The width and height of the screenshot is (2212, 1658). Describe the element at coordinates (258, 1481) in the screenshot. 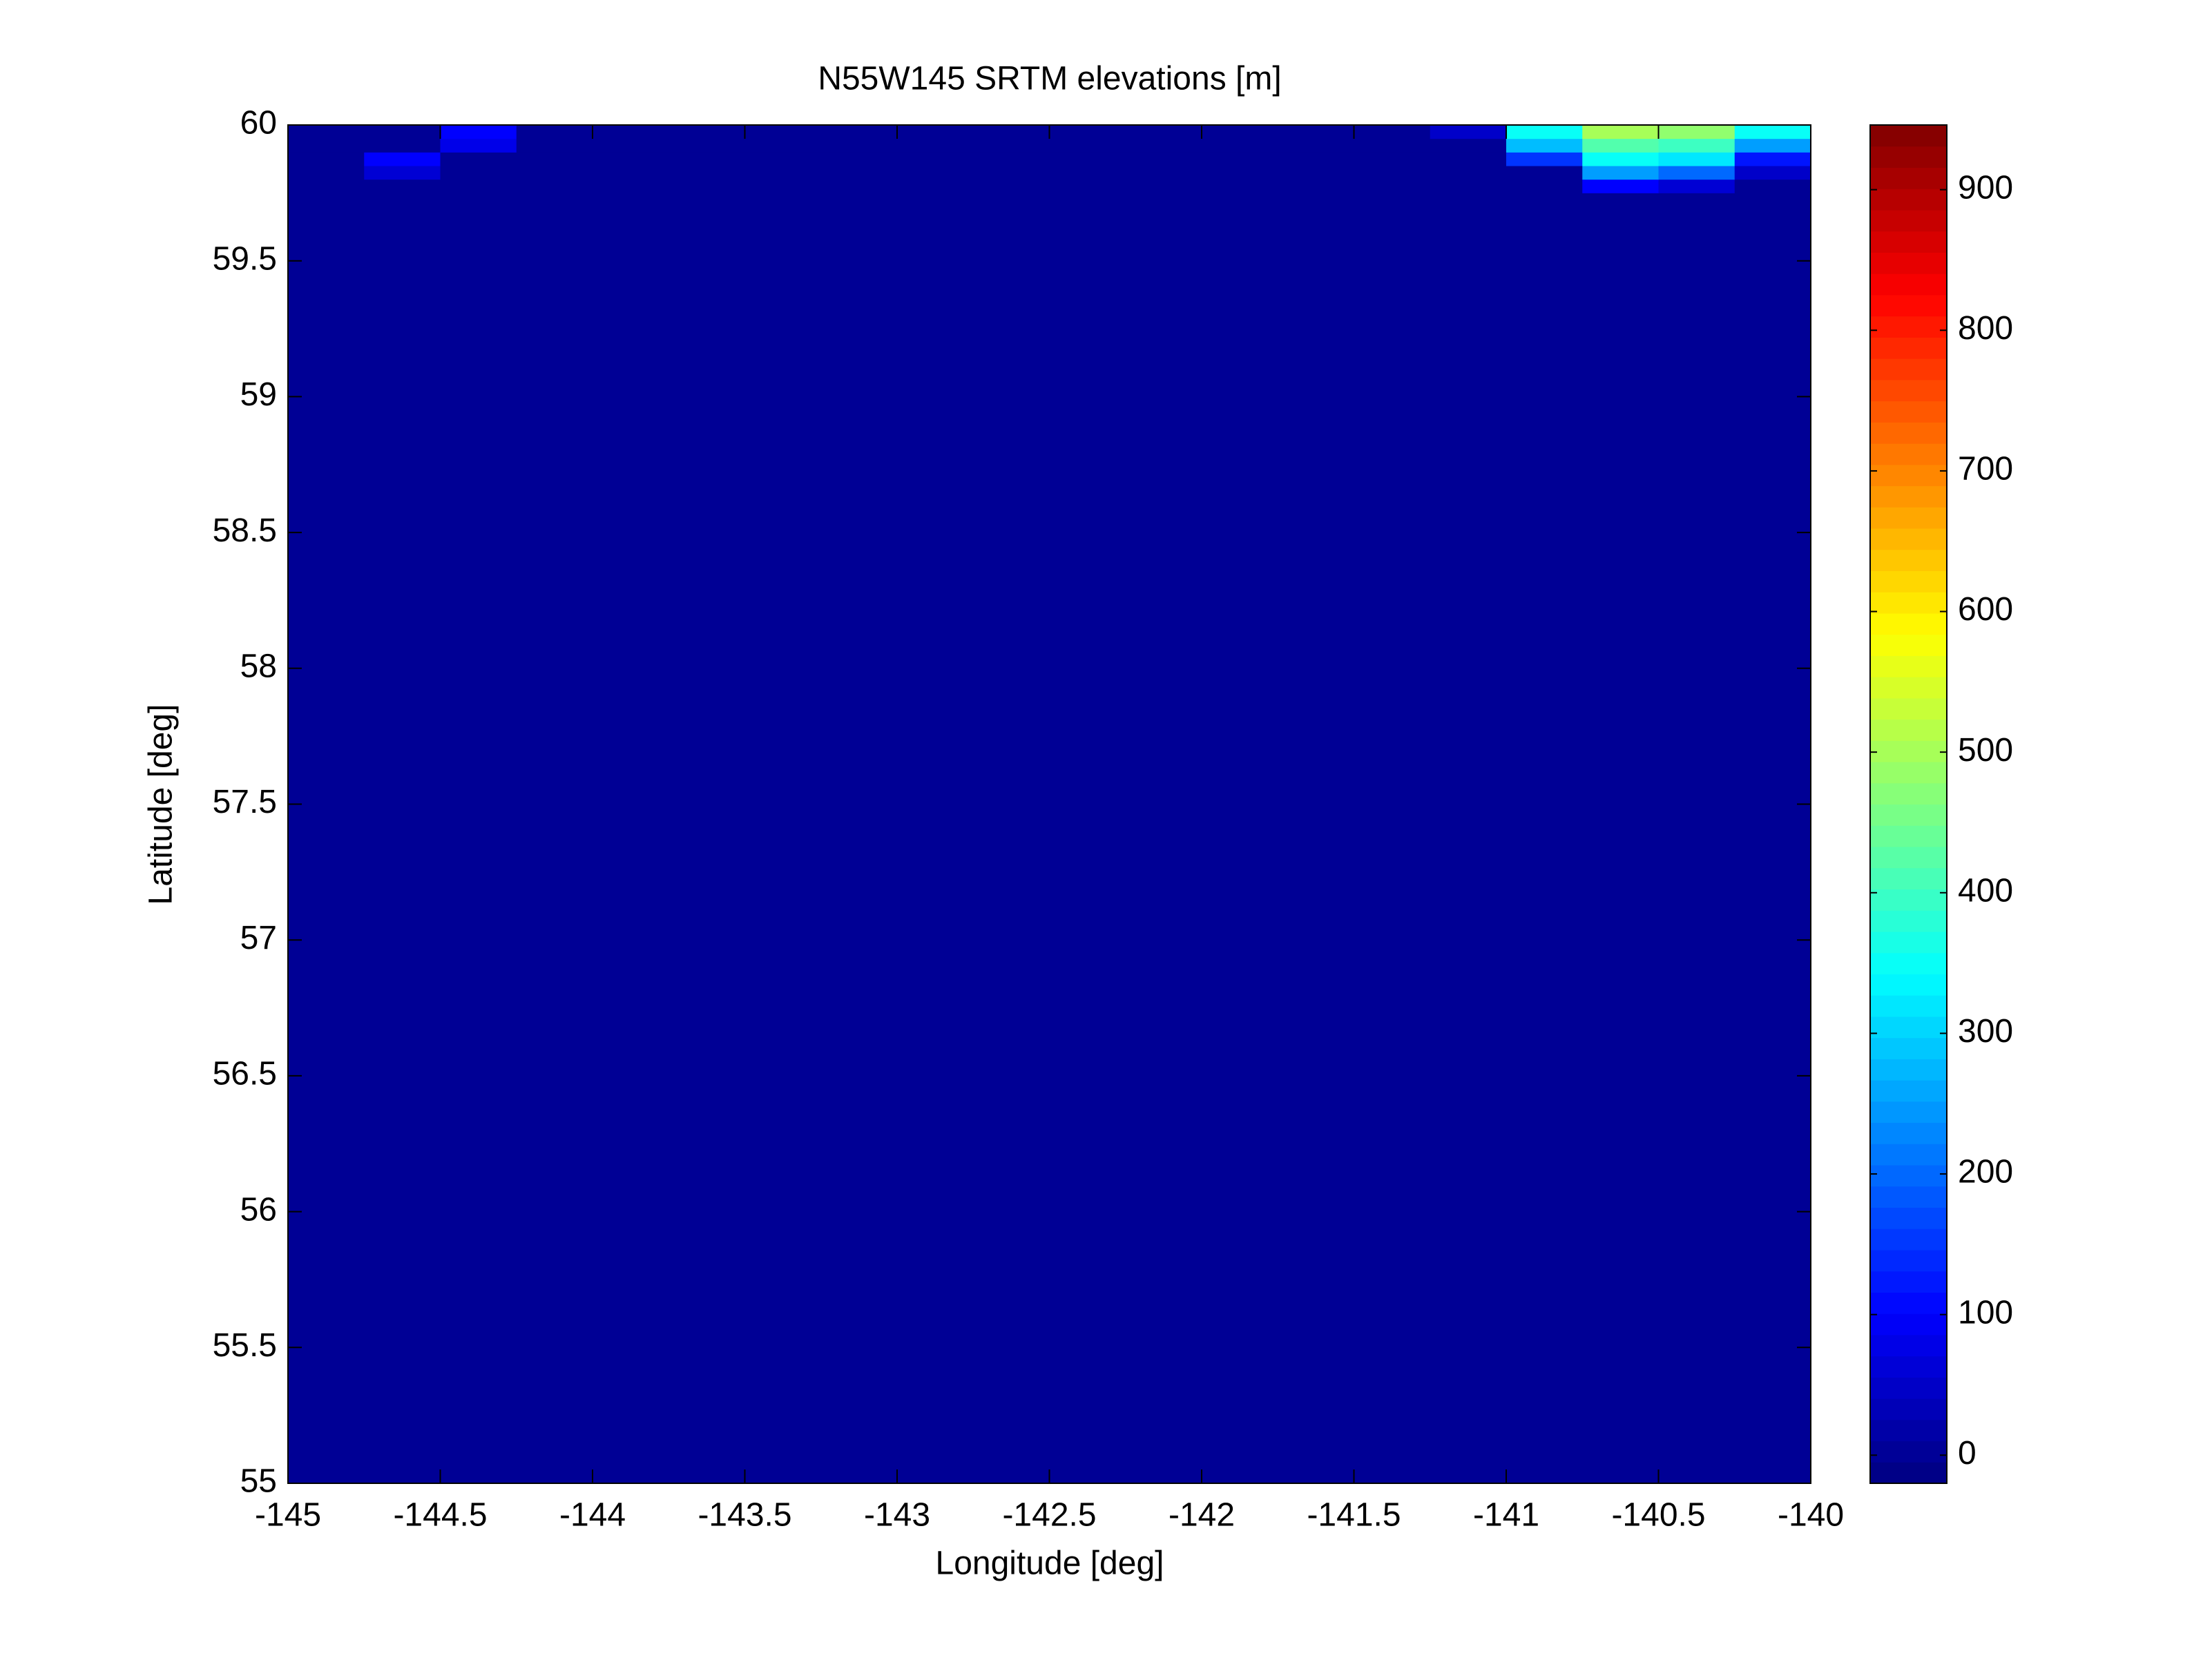

I see `y-tick-label: 55` at that location.